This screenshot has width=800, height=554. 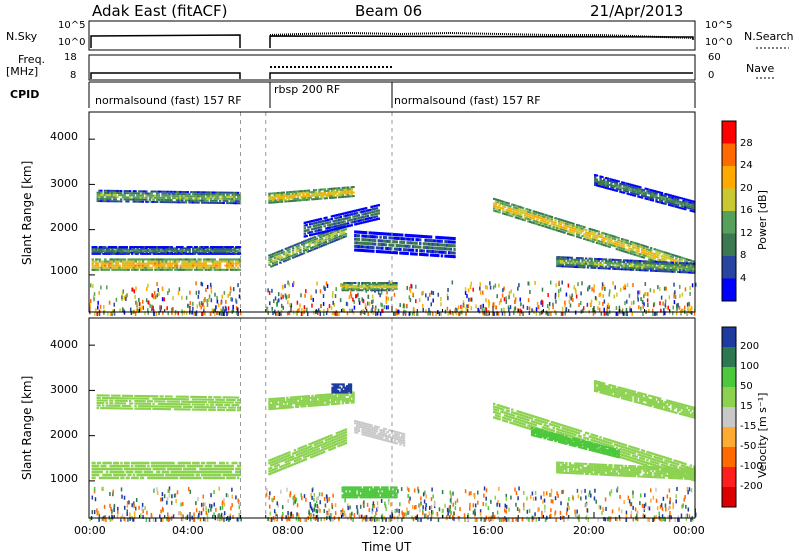 I want to click on nsky-tick-top: 10^5, so click(x=72, y=25).